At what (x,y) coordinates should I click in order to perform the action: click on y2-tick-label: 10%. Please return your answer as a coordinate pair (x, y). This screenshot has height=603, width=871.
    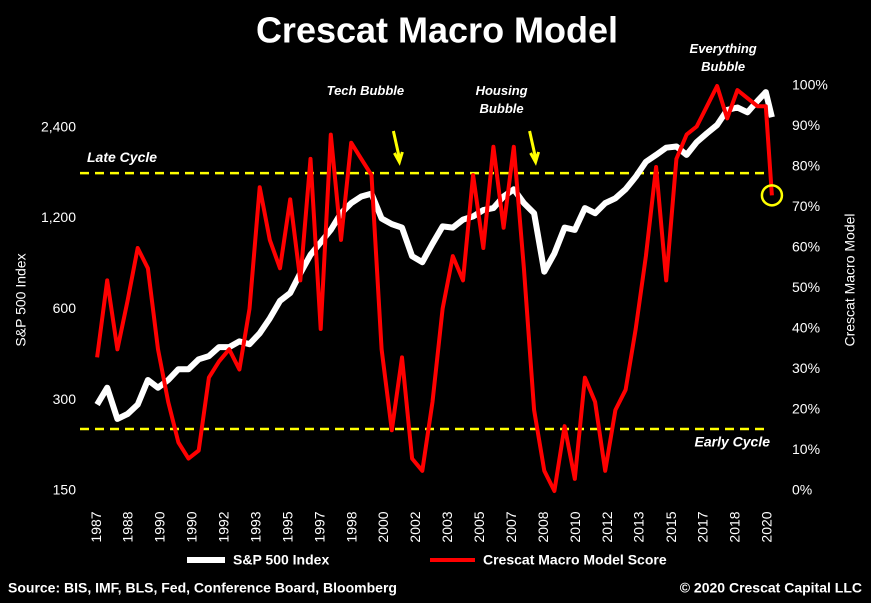
    Looking at the image, I should click on (806, 449).